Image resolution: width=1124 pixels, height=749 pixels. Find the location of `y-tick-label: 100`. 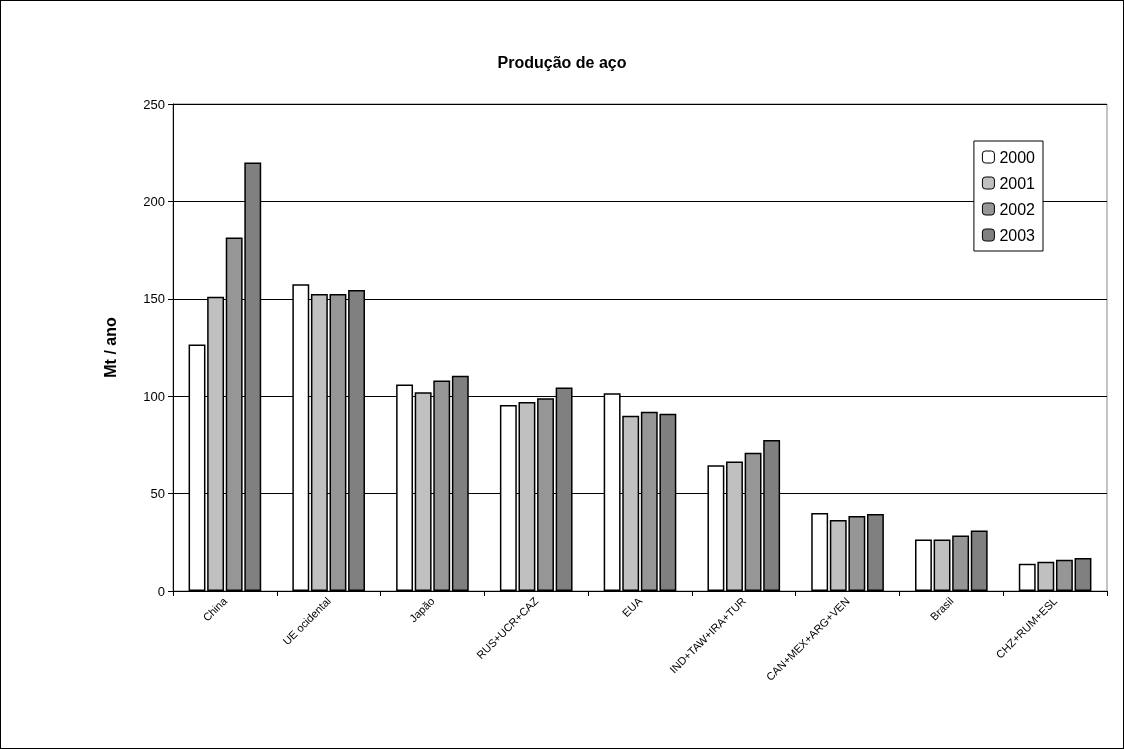

y-tick-label: 100 is located at coordinates (154, 396).